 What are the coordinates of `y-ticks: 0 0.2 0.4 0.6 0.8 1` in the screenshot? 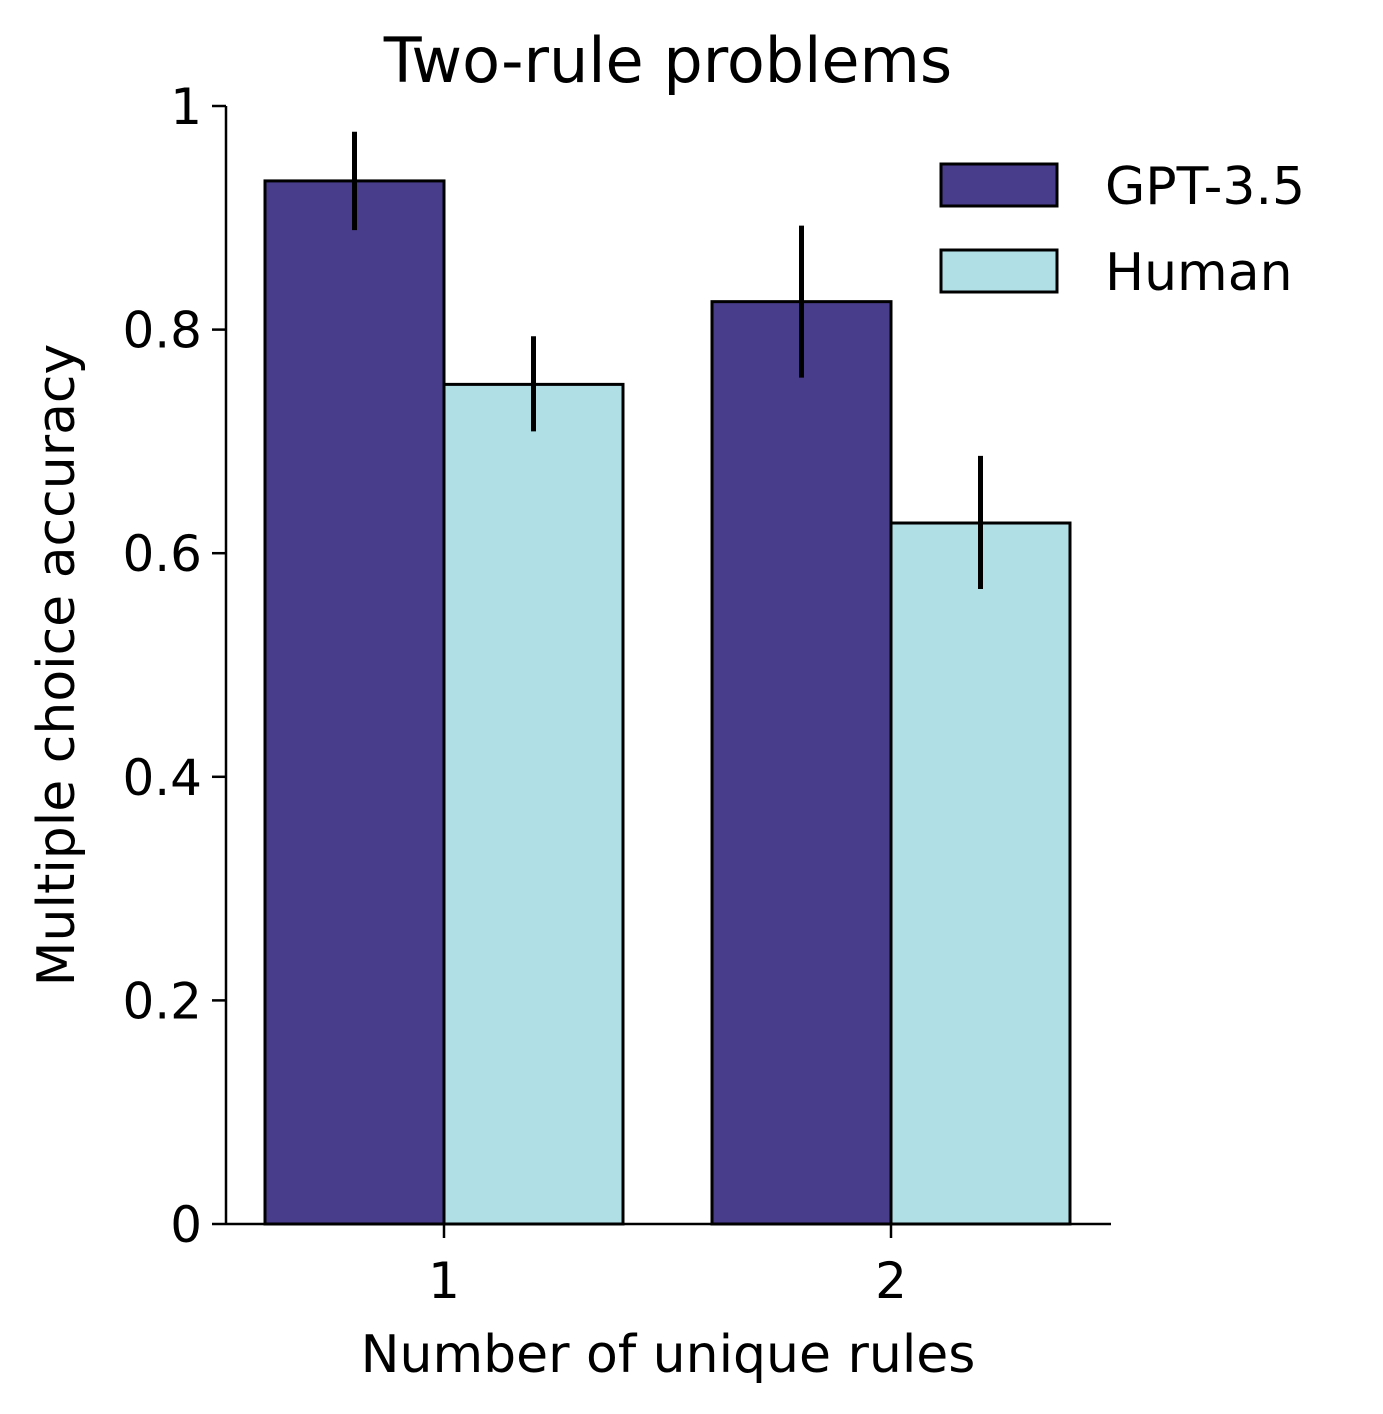 It's located at (174, 666).